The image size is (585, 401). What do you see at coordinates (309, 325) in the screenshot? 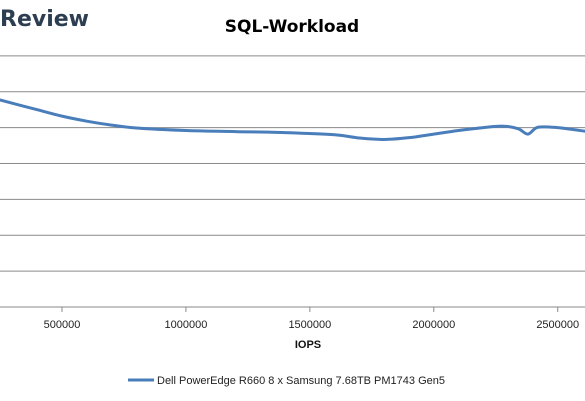
I see `x-tick-label: 1500000` at bounding box center [309, 325].